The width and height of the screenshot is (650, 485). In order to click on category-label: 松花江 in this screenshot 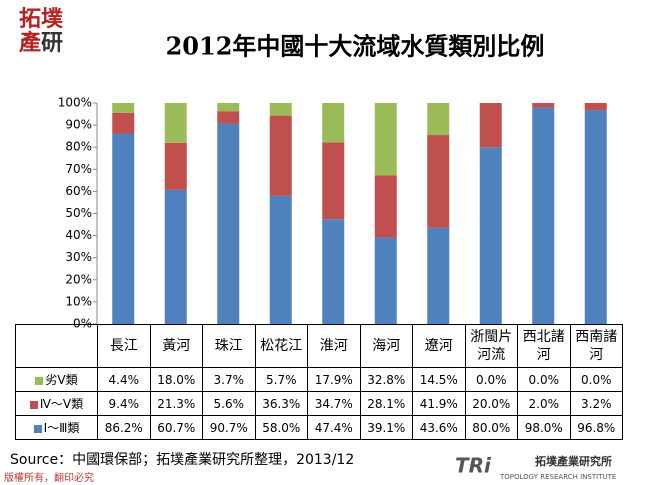, I will do `click(281, 346)`.